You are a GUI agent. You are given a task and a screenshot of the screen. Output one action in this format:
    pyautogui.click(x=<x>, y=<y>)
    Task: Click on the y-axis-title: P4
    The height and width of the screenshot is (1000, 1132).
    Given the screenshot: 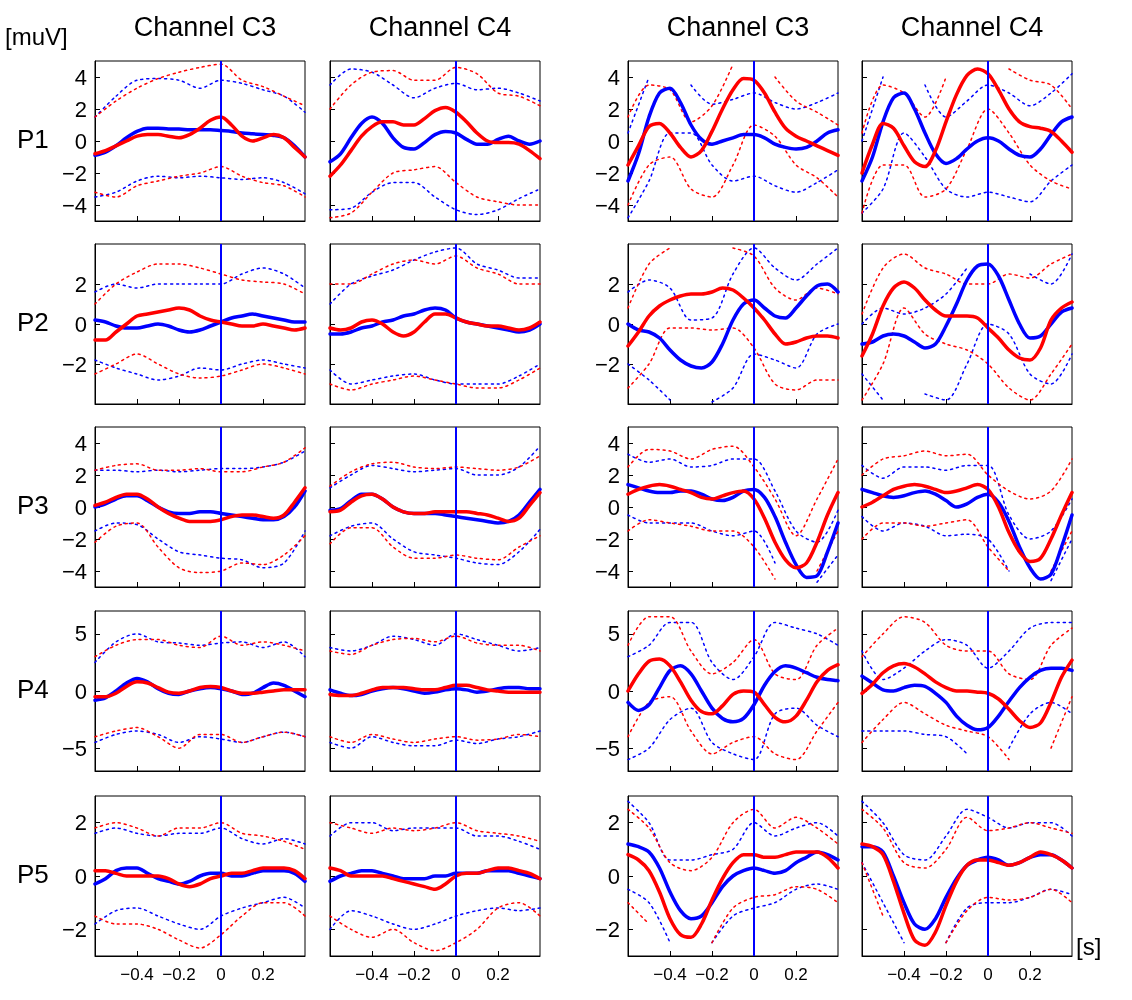 What is the action you would take?
    pyautogui.click(x=32, y=689)
    